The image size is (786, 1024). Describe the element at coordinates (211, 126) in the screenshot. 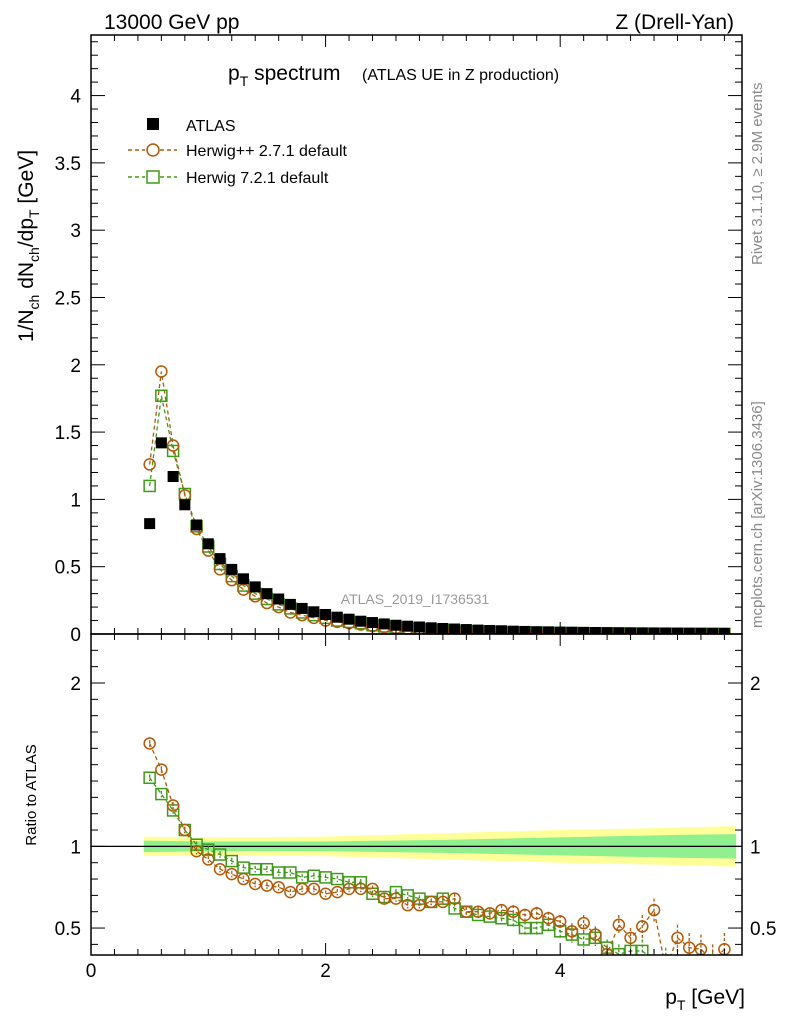

I see `legend-label-atlas: ATLAS` at that location.